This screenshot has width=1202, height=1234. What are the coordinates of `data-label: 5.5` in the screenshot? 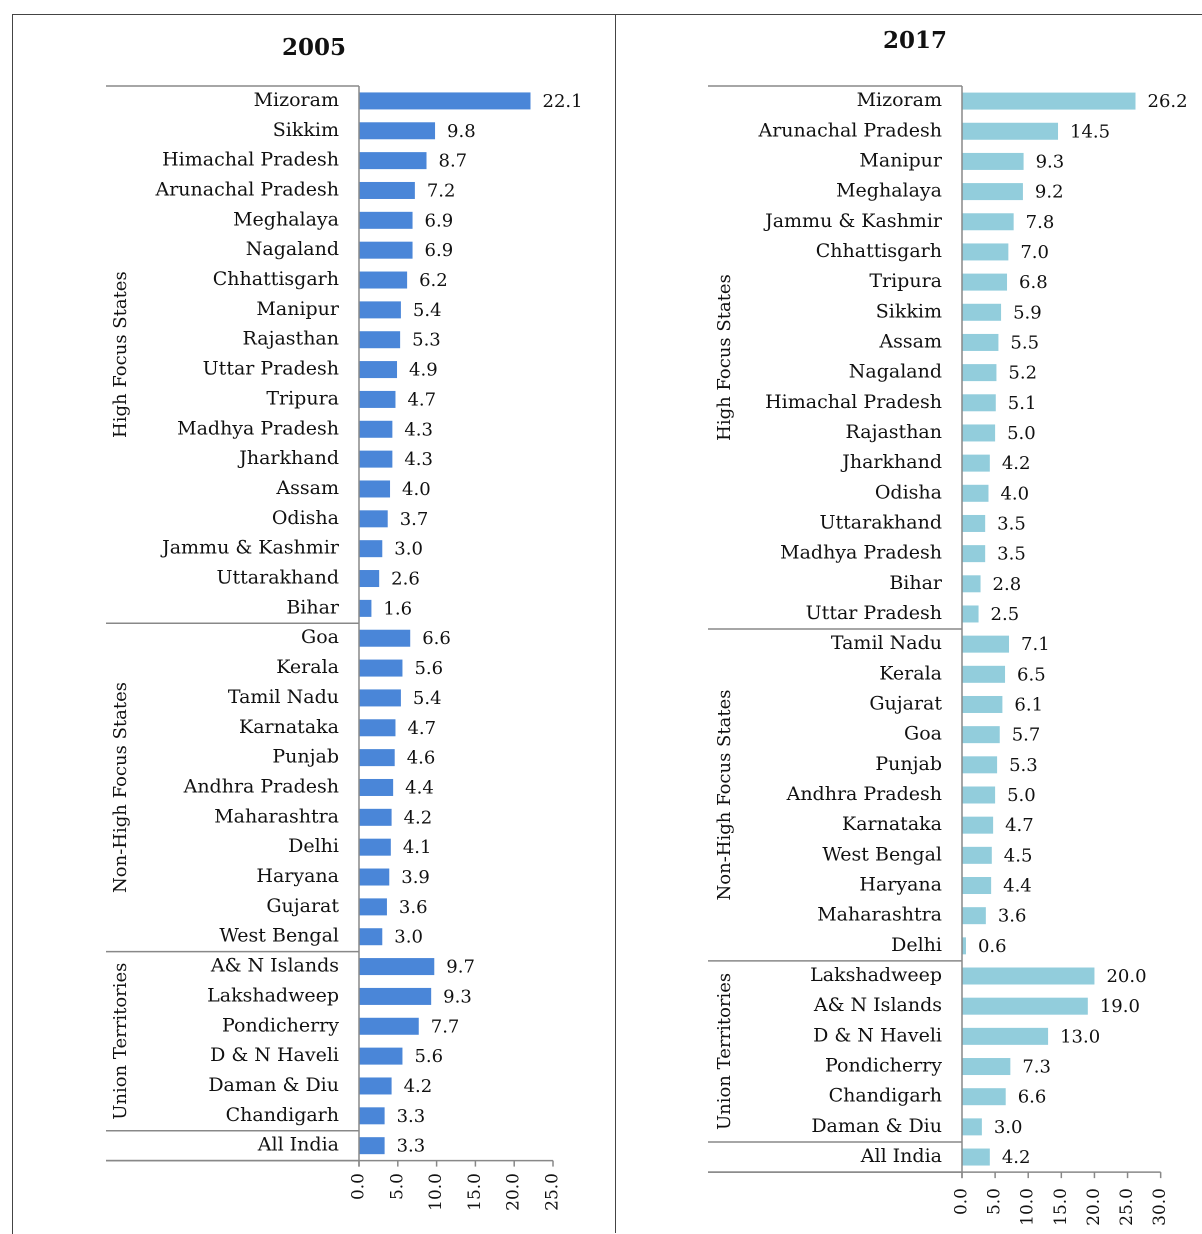 It's located at (1024, 342).